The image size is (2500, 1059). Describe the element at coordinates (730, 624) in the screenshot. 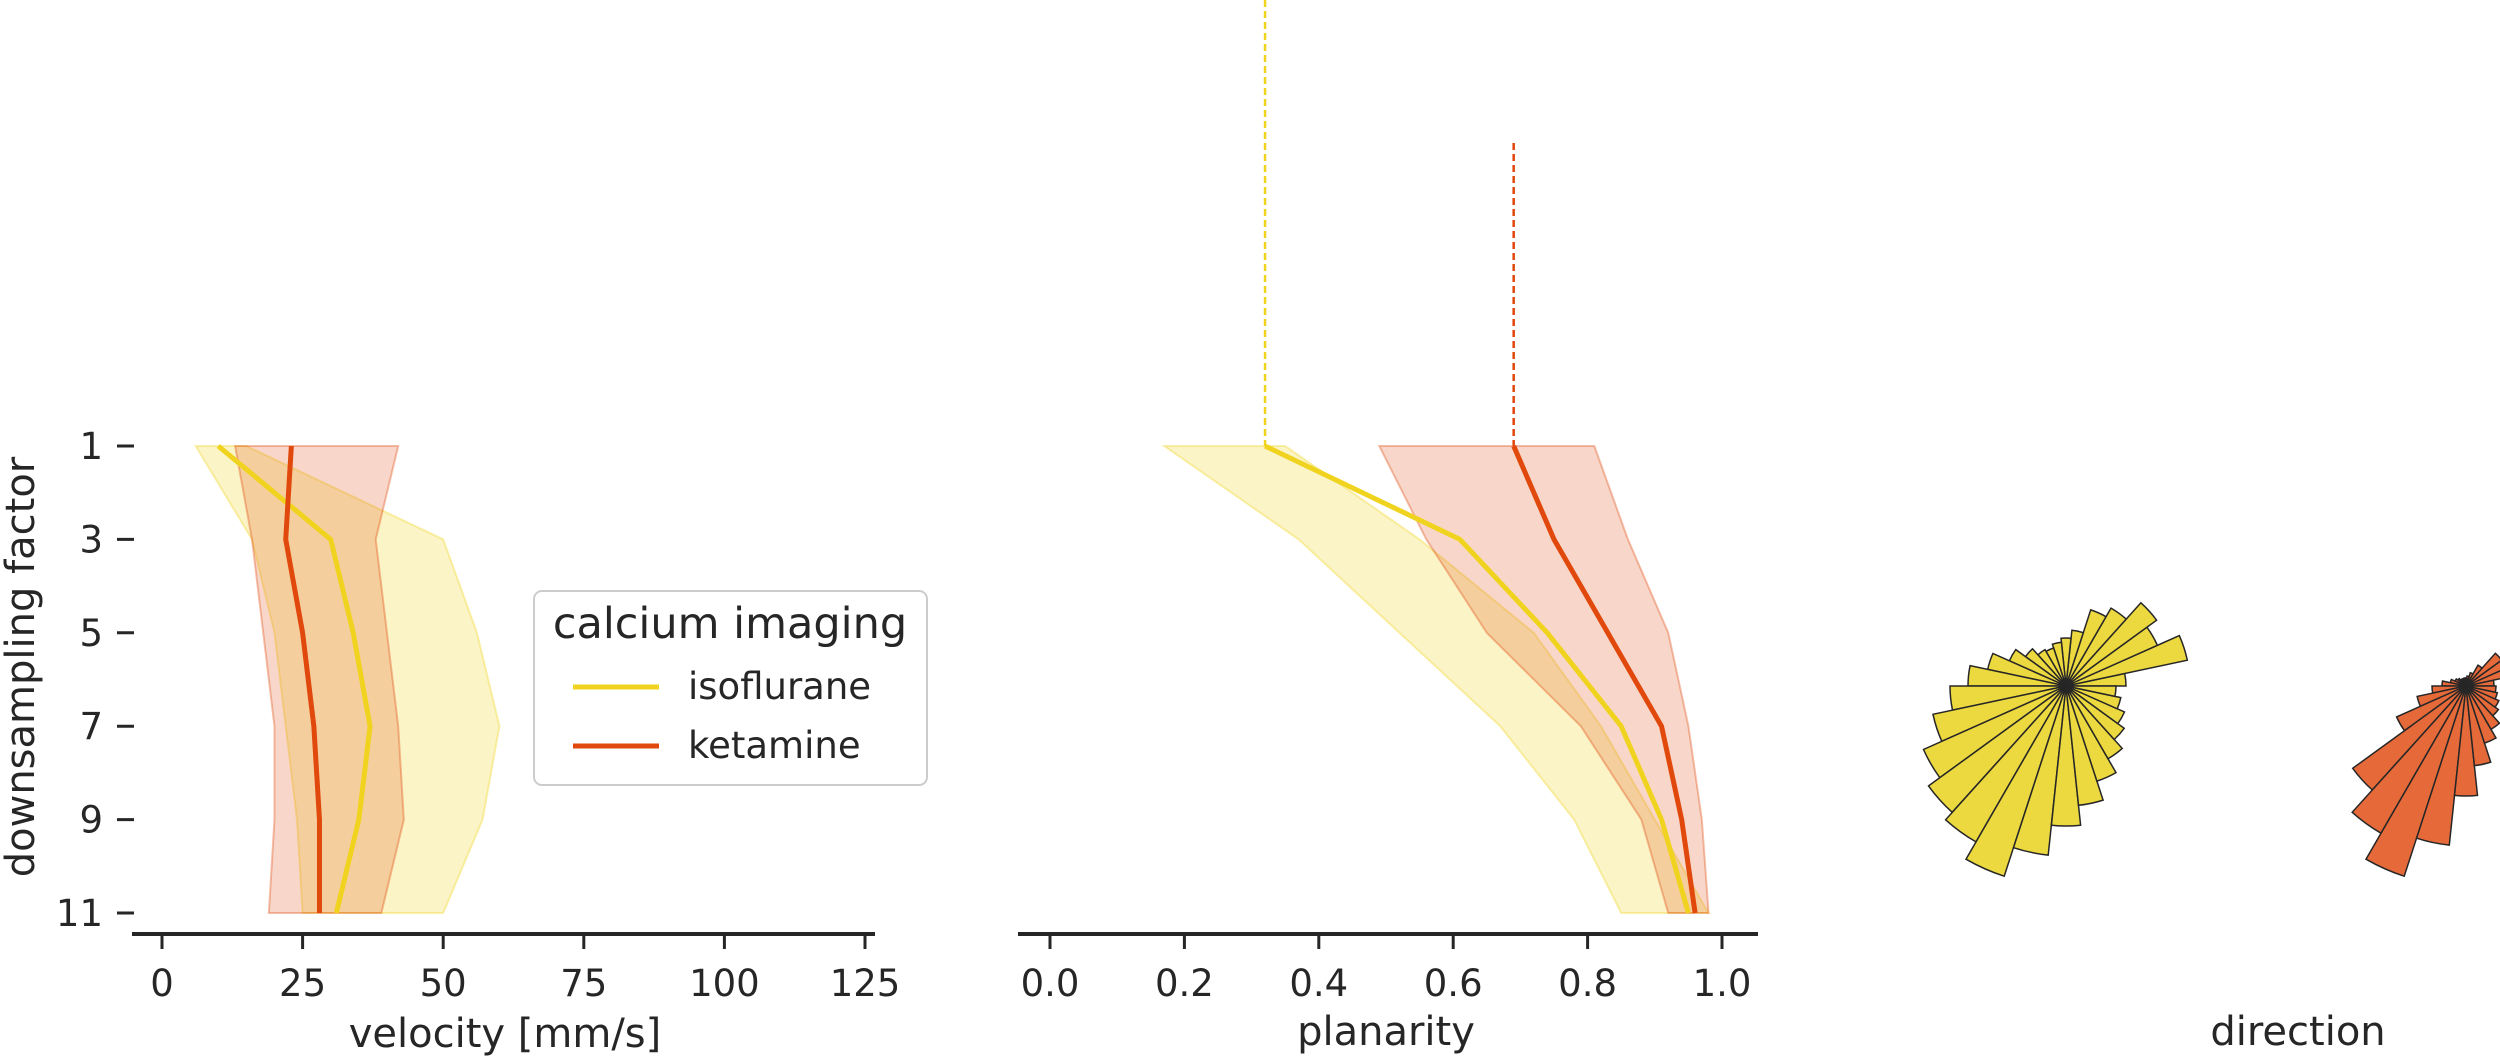

I see `legend-title: calcium imaging` at that location.